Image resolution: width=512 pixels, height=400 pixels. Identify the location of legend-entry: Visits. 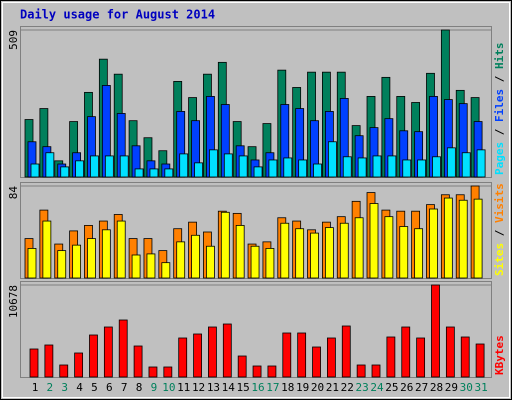
(499, 203).